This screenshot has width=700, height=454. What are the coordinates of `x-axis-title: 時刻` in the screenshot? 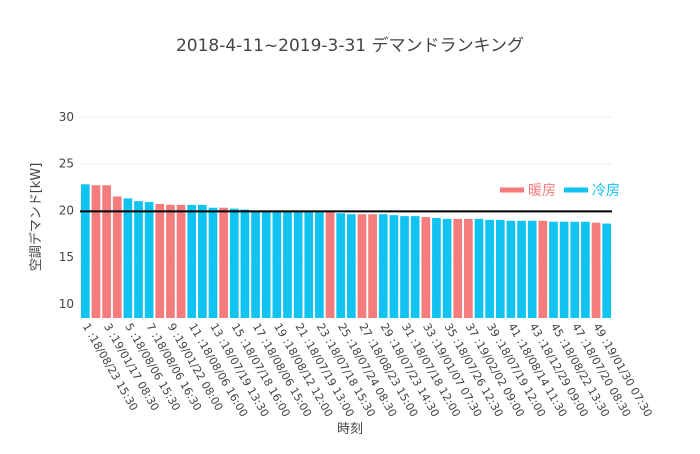 It's located at (350, 429).